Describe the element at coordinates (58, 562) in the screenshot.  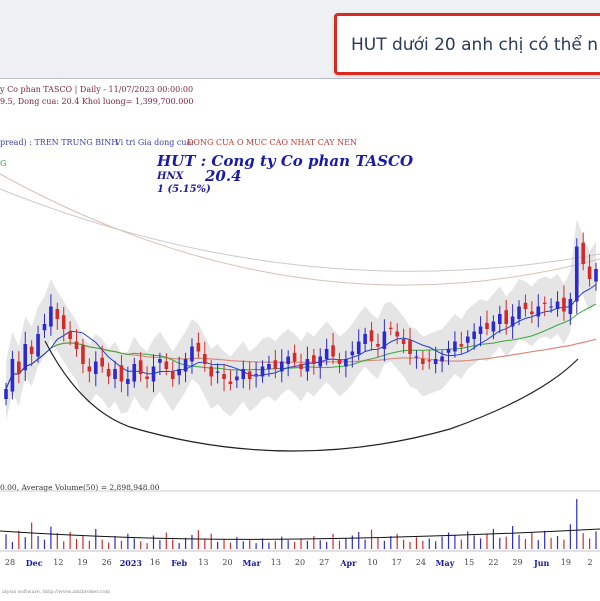
I see `x-tick-label: 12` at that location.